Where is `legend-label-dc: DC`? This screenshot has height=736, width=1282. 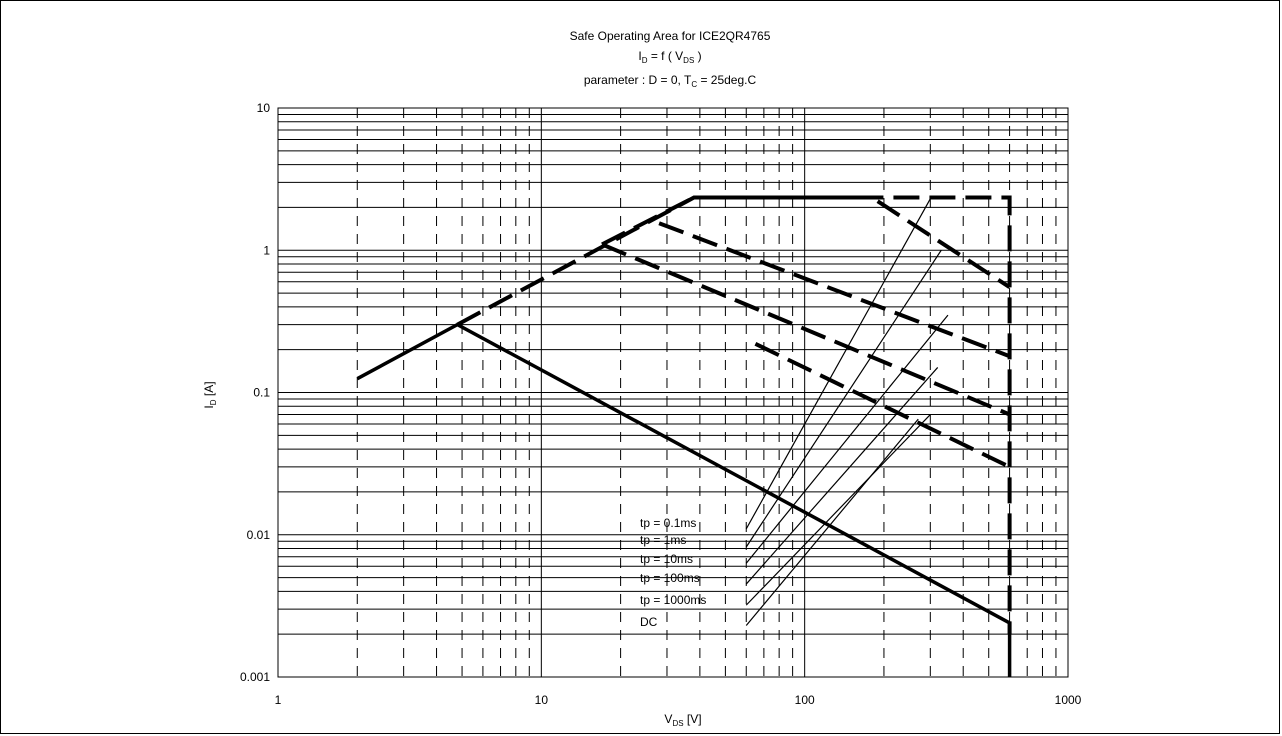 legend-label-dc: DC is located at coordinates (649, 622).